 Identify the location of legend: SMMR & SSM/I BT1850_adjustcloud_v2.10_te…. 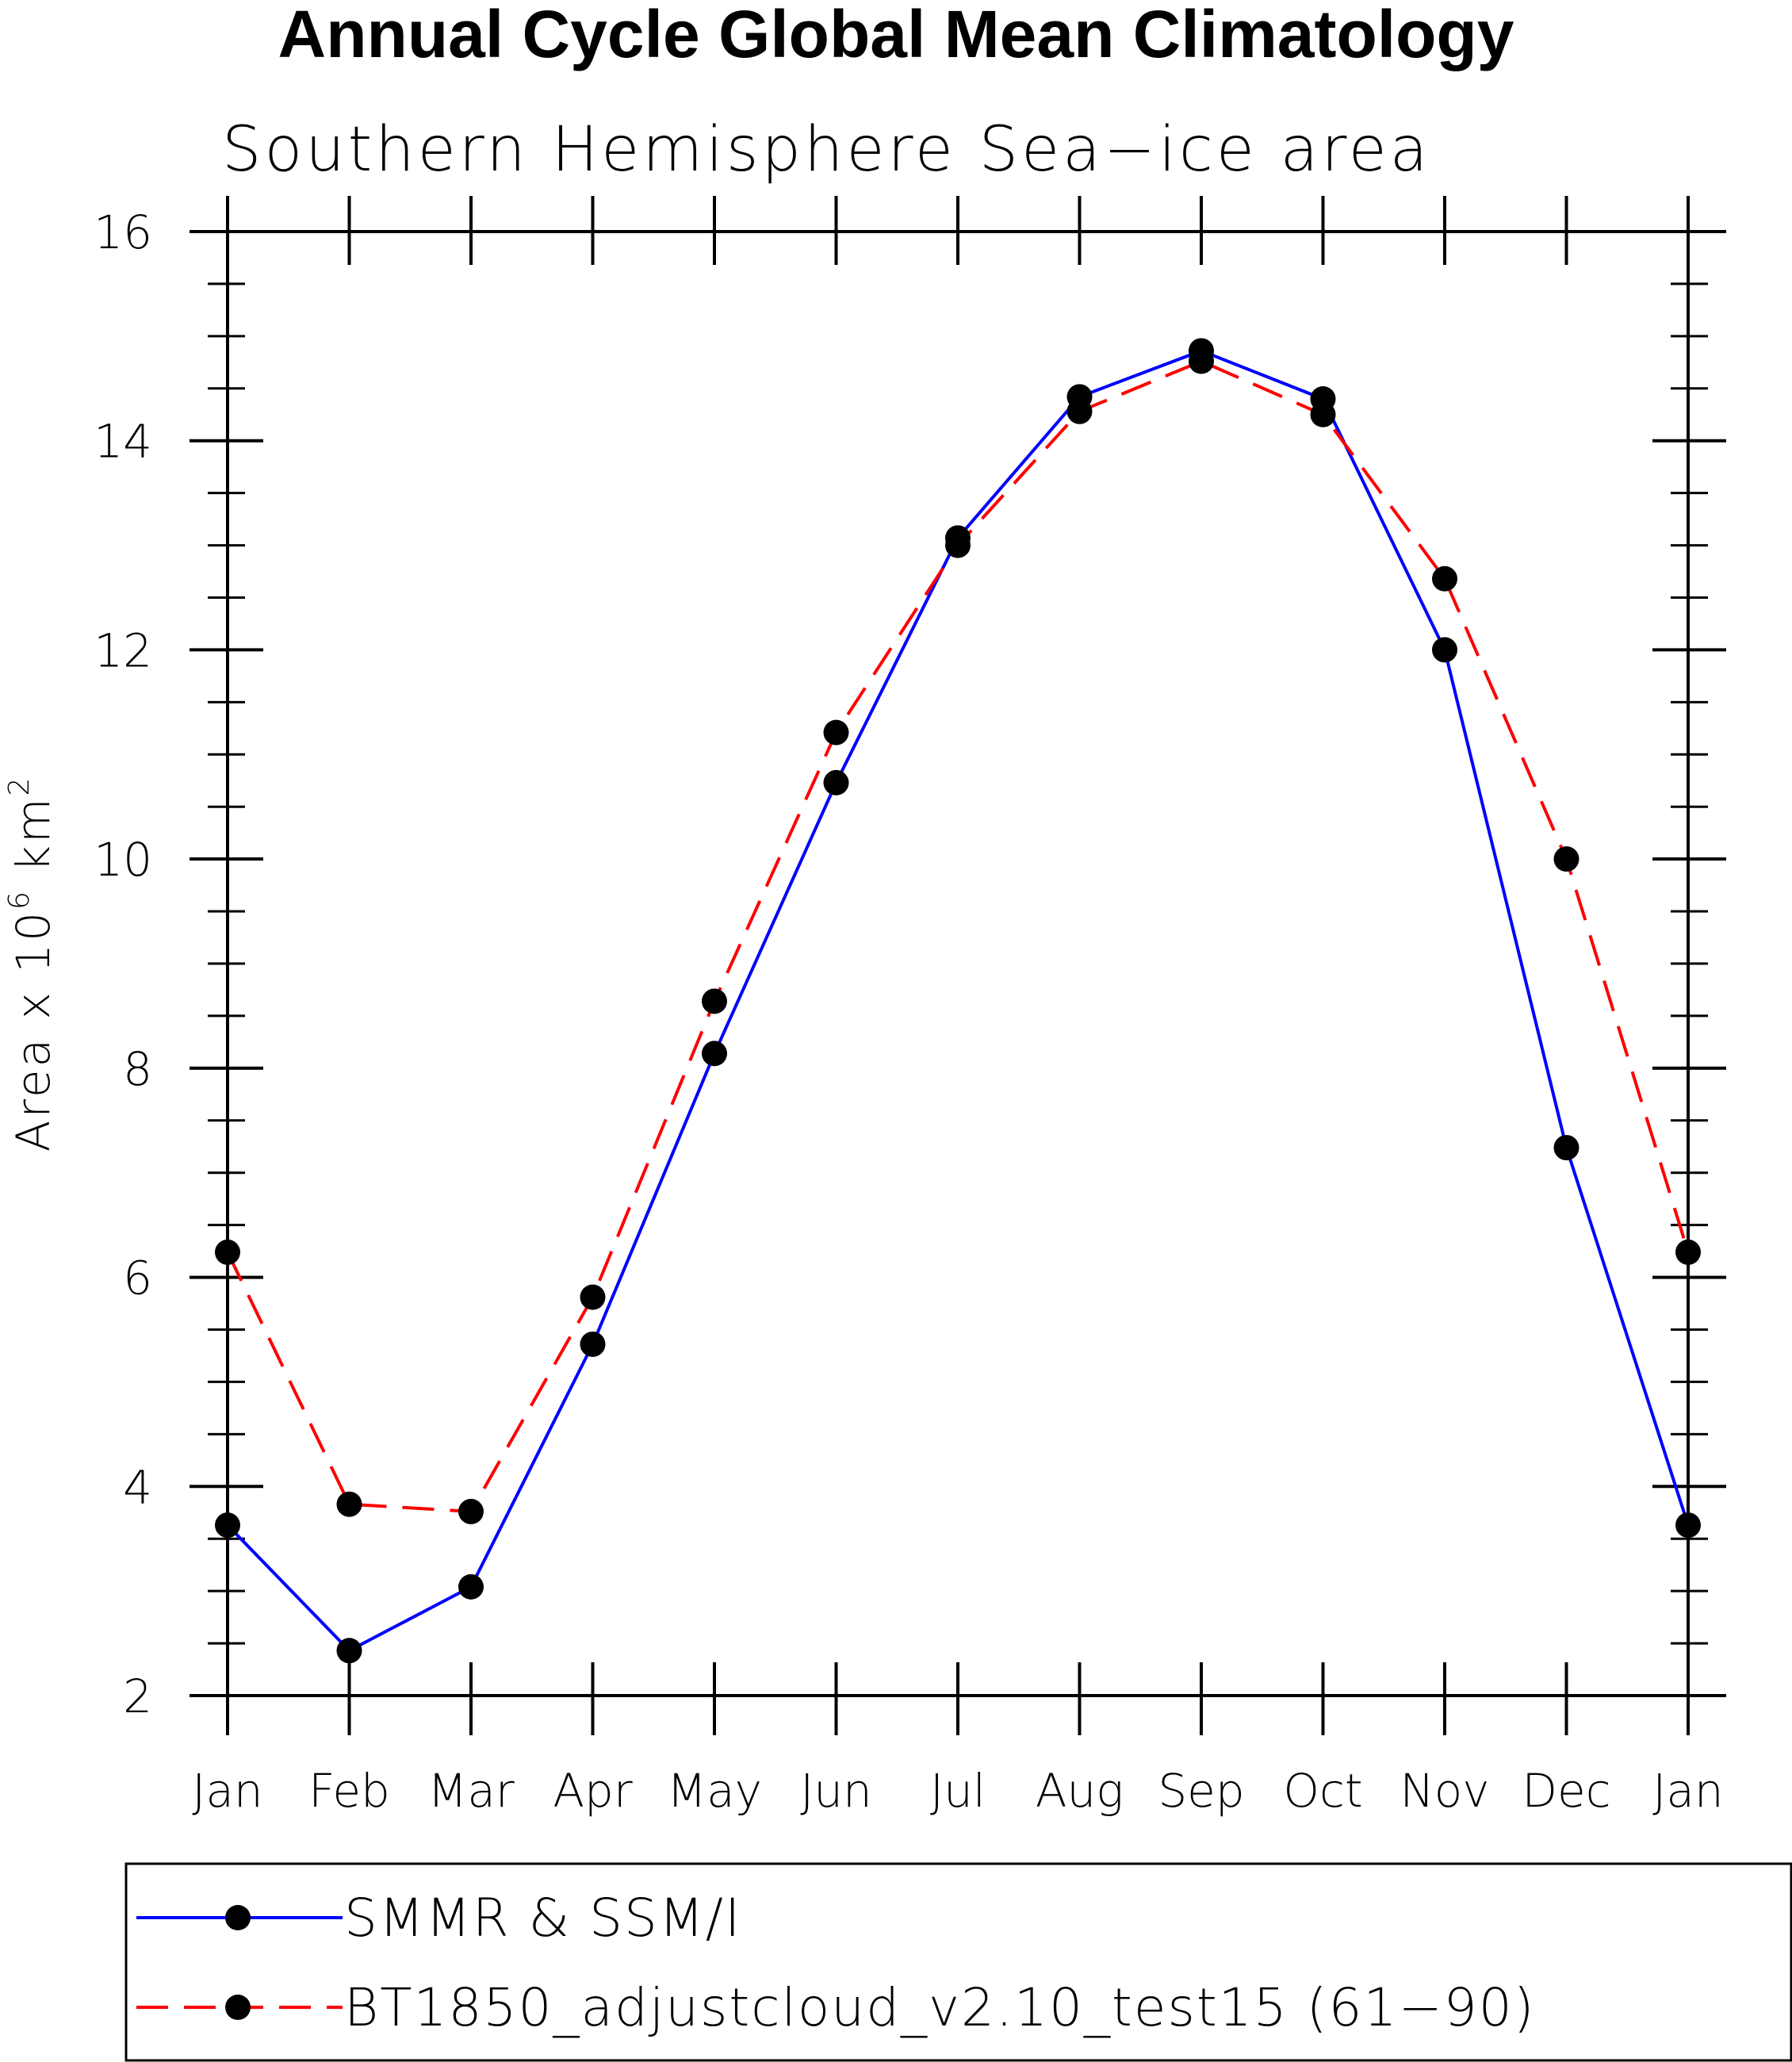
(958, 1962).